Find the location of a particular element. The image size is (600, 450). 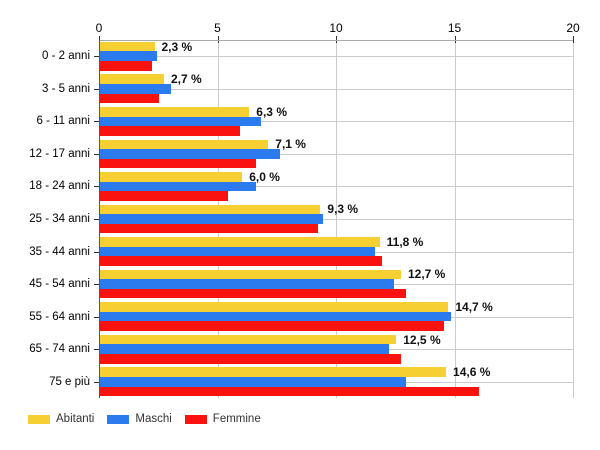

category-label: 35 - 44 anni is located at coordinates (59, 251).